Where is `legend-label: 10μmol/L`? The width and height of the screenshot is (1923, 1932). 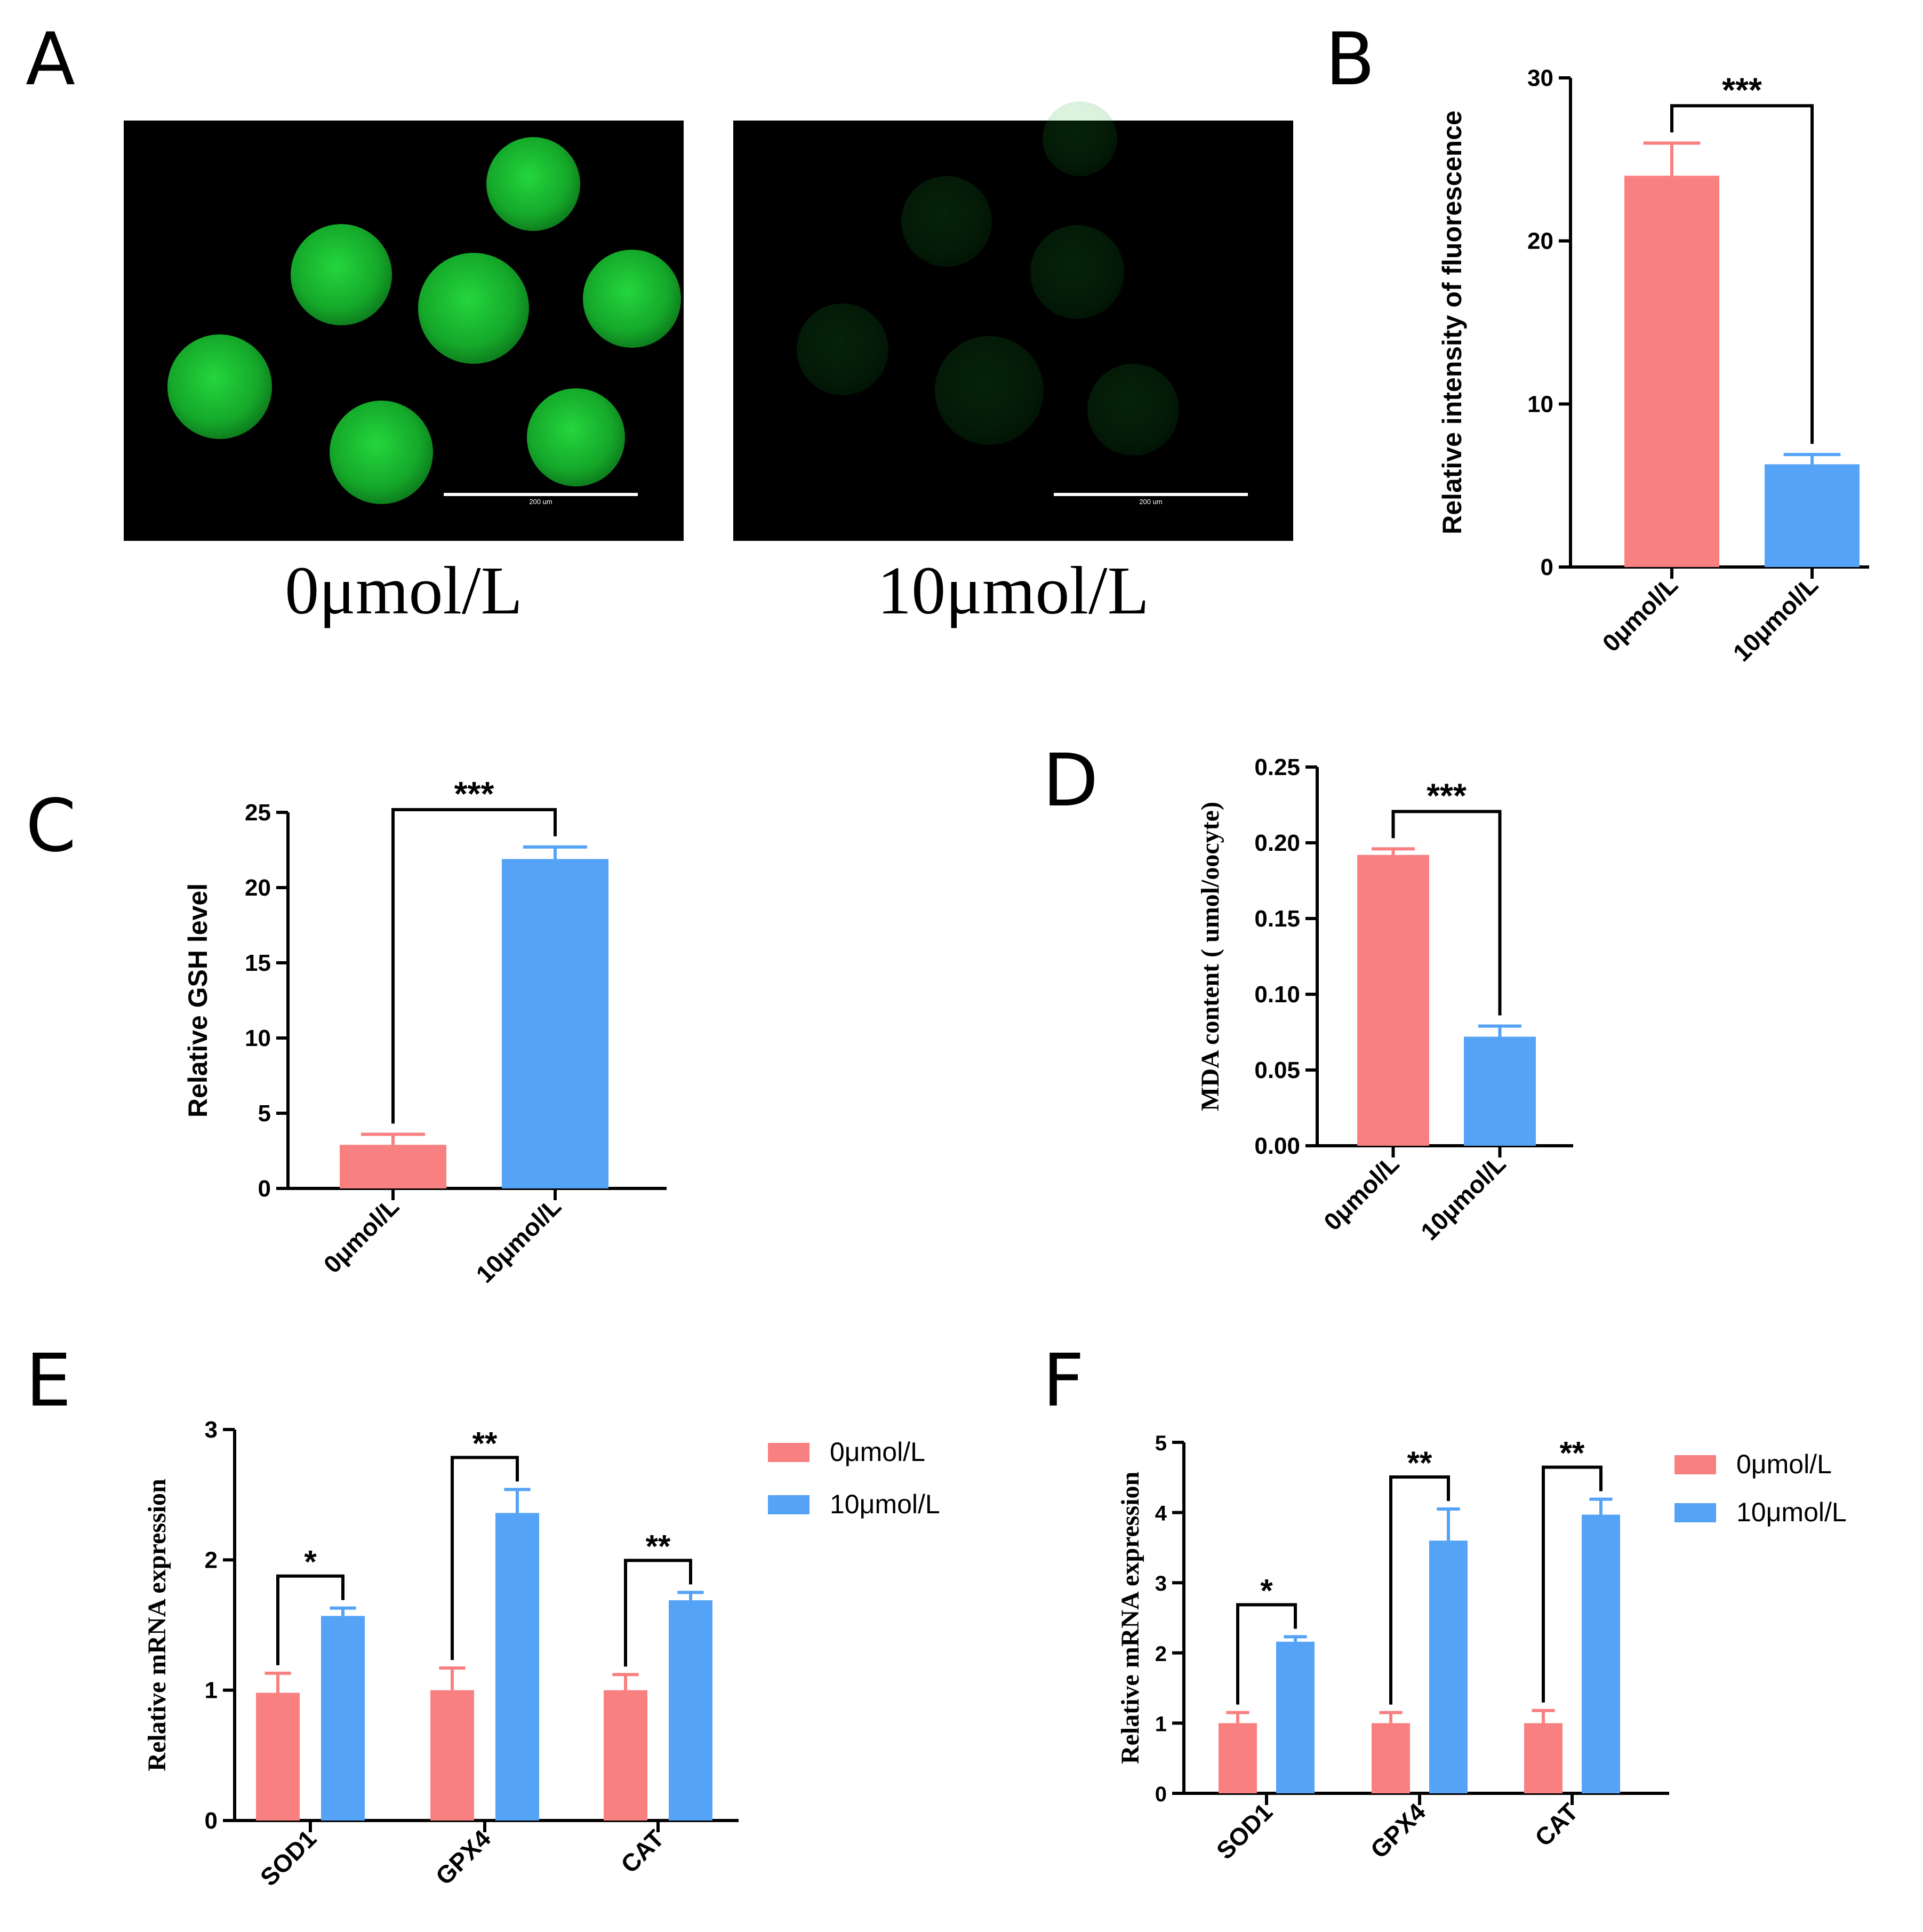
legend-label: 10μmol/L is located at coordinates (885, 1504).